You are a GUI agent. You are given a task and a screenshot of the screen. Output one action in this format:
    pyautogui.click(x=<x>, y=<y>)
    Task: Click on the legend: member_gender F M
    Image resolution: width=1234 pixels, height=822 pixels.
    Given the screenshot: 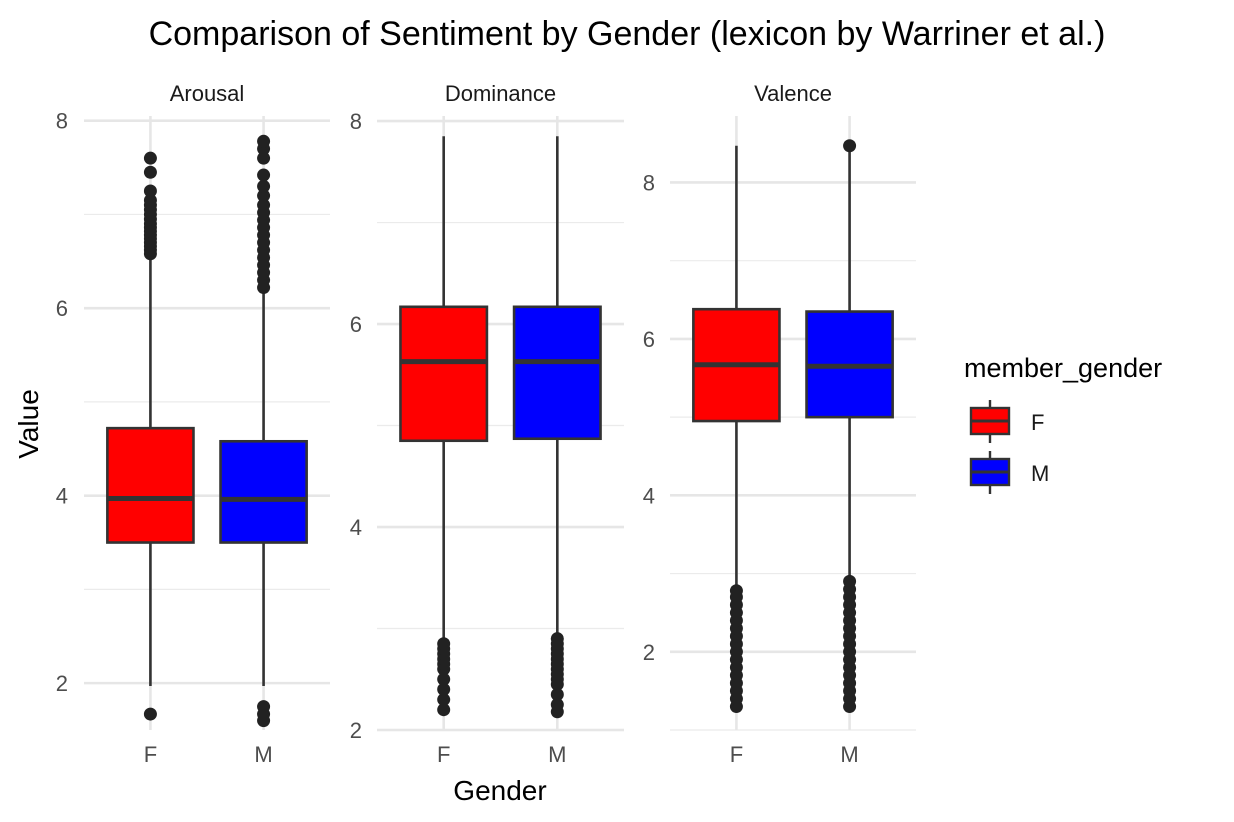 What is the action you would take?
    pyautogui.click(x=1063, y=423)
    